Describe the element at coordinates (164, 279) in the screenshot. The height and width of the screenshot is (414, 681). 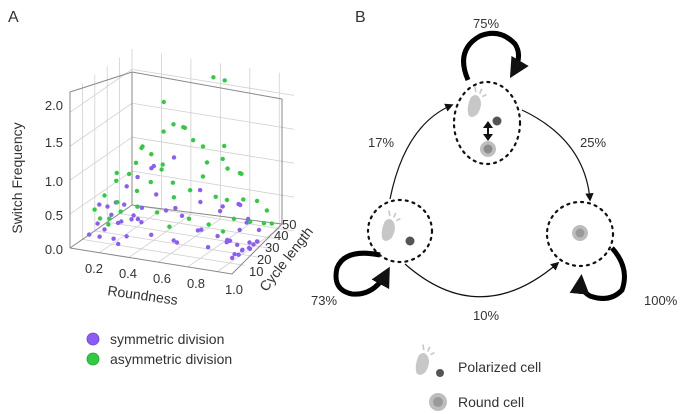
I see `x-tick-labels: 0.2 0.4 0.6 0.8 1.0` at that location.